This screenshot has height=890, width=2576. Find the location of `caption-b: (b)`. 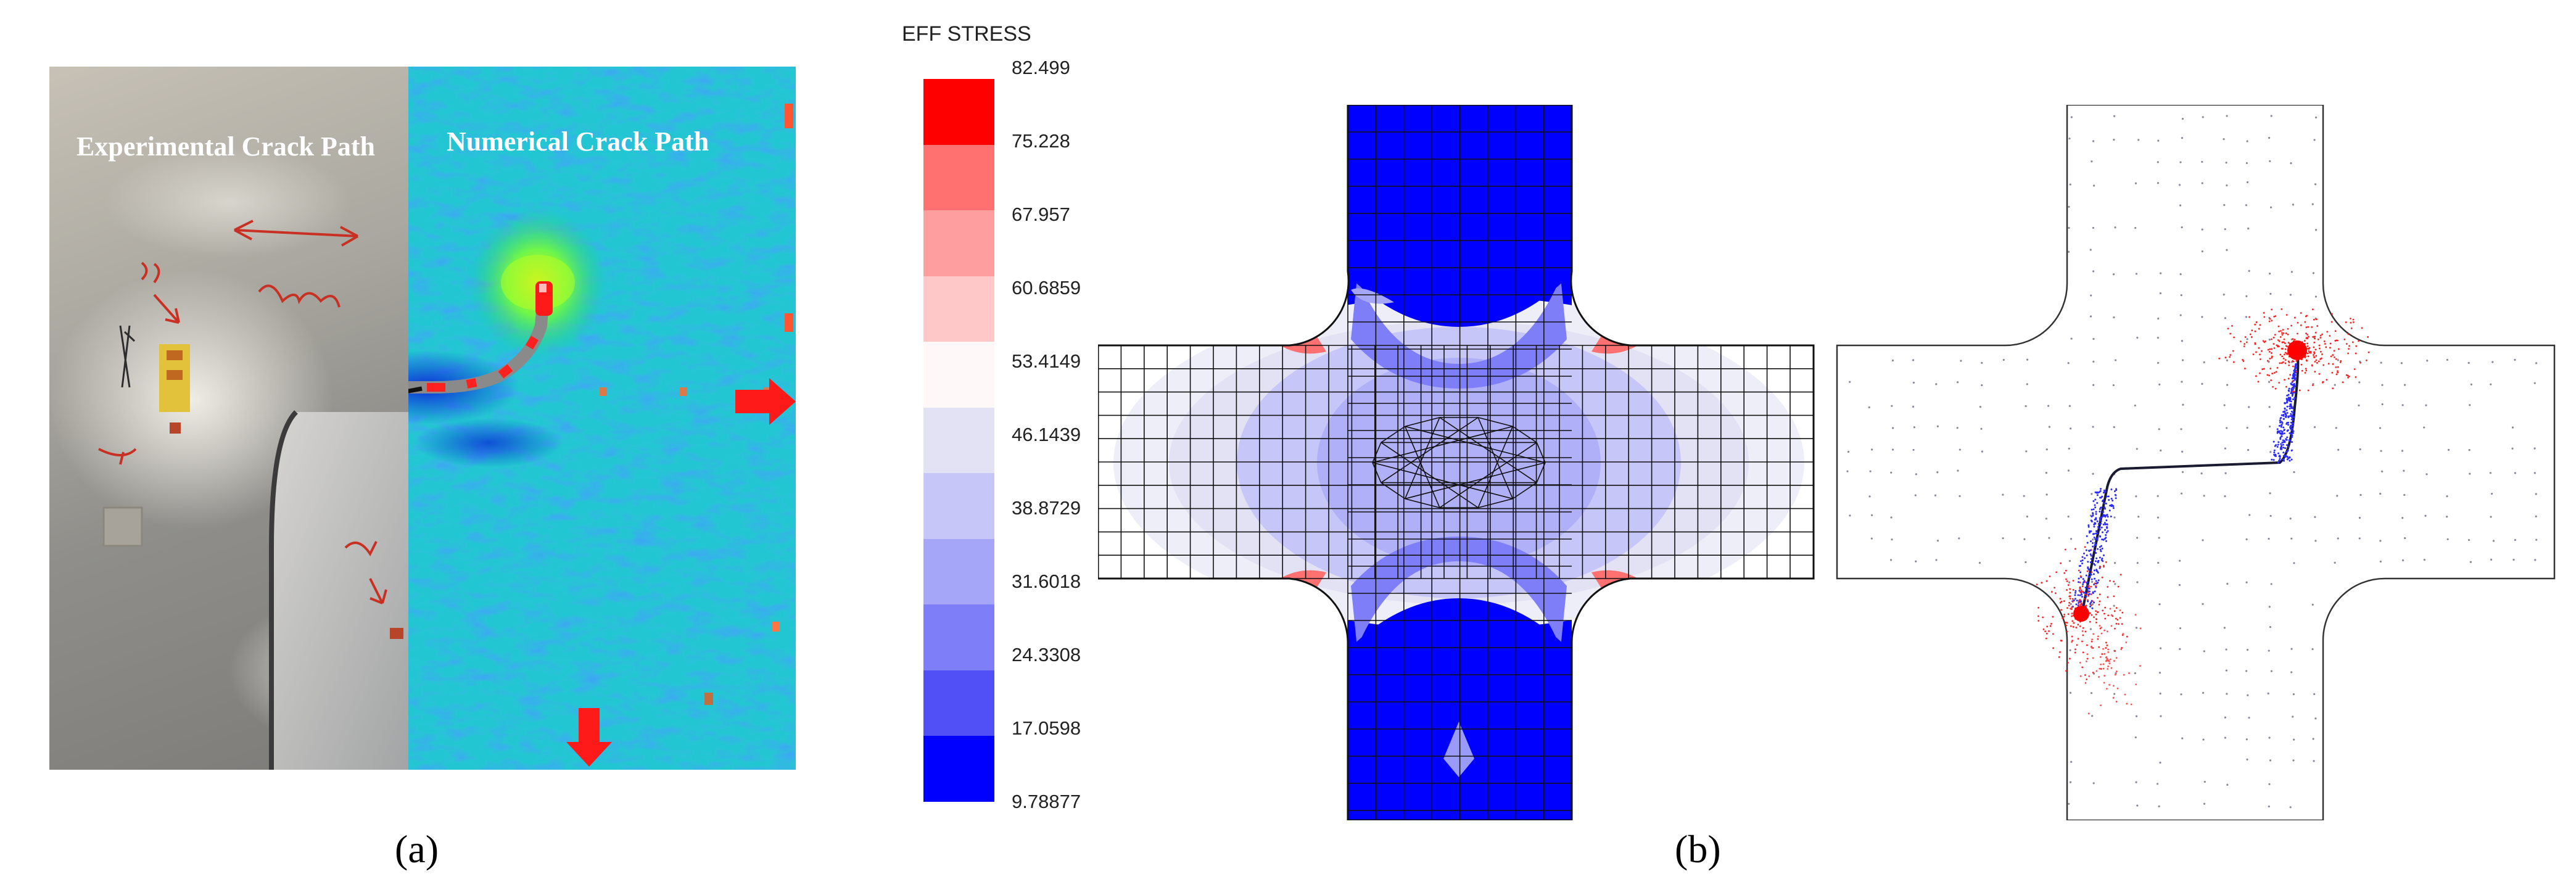

caption-b: (b) is located at coordinates (1698, 849).